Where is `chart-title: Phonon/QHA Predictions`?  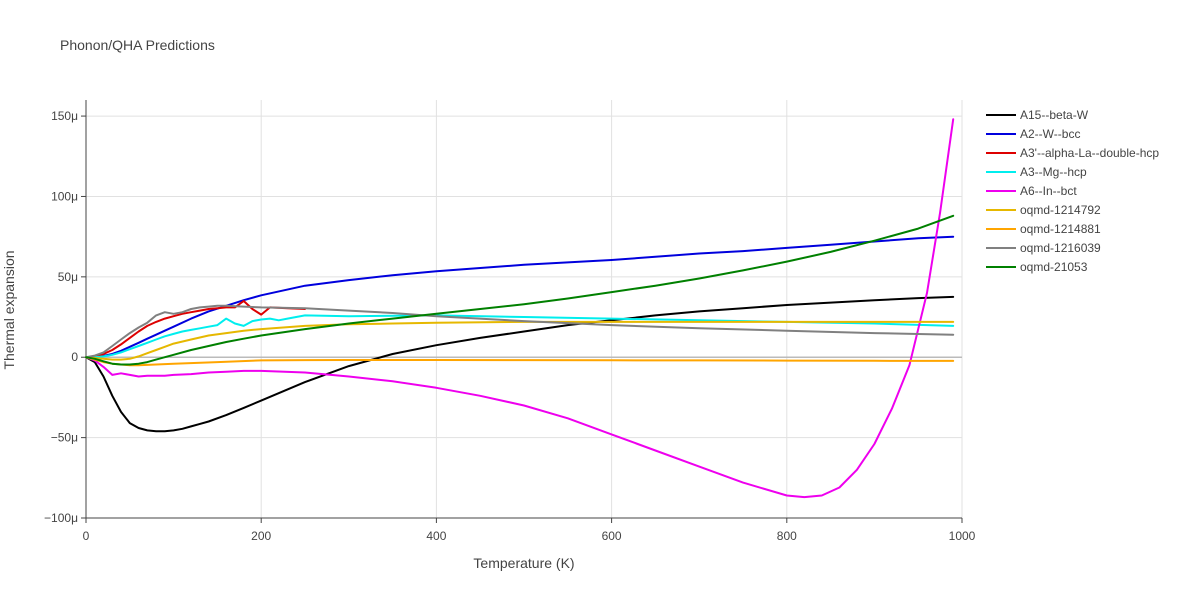
chart-title: Phonon/QHA Predictions is located at coordinates (137, 45).